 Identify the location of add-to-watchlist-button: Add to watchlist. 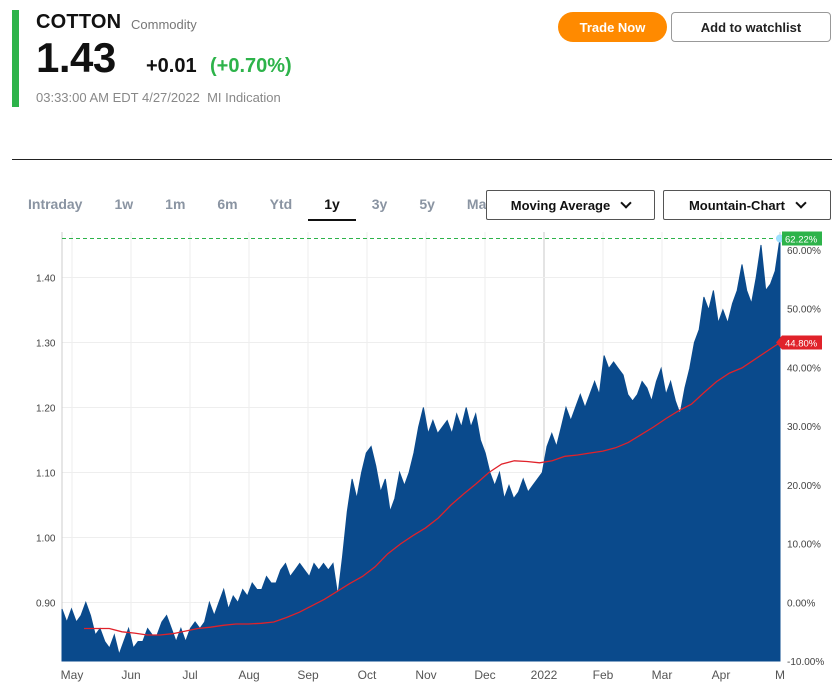
(751, 27).